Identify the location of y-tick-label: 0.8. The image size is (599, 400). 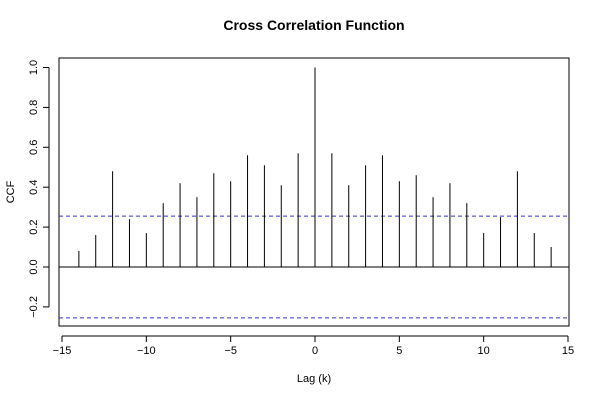
(34, 107).